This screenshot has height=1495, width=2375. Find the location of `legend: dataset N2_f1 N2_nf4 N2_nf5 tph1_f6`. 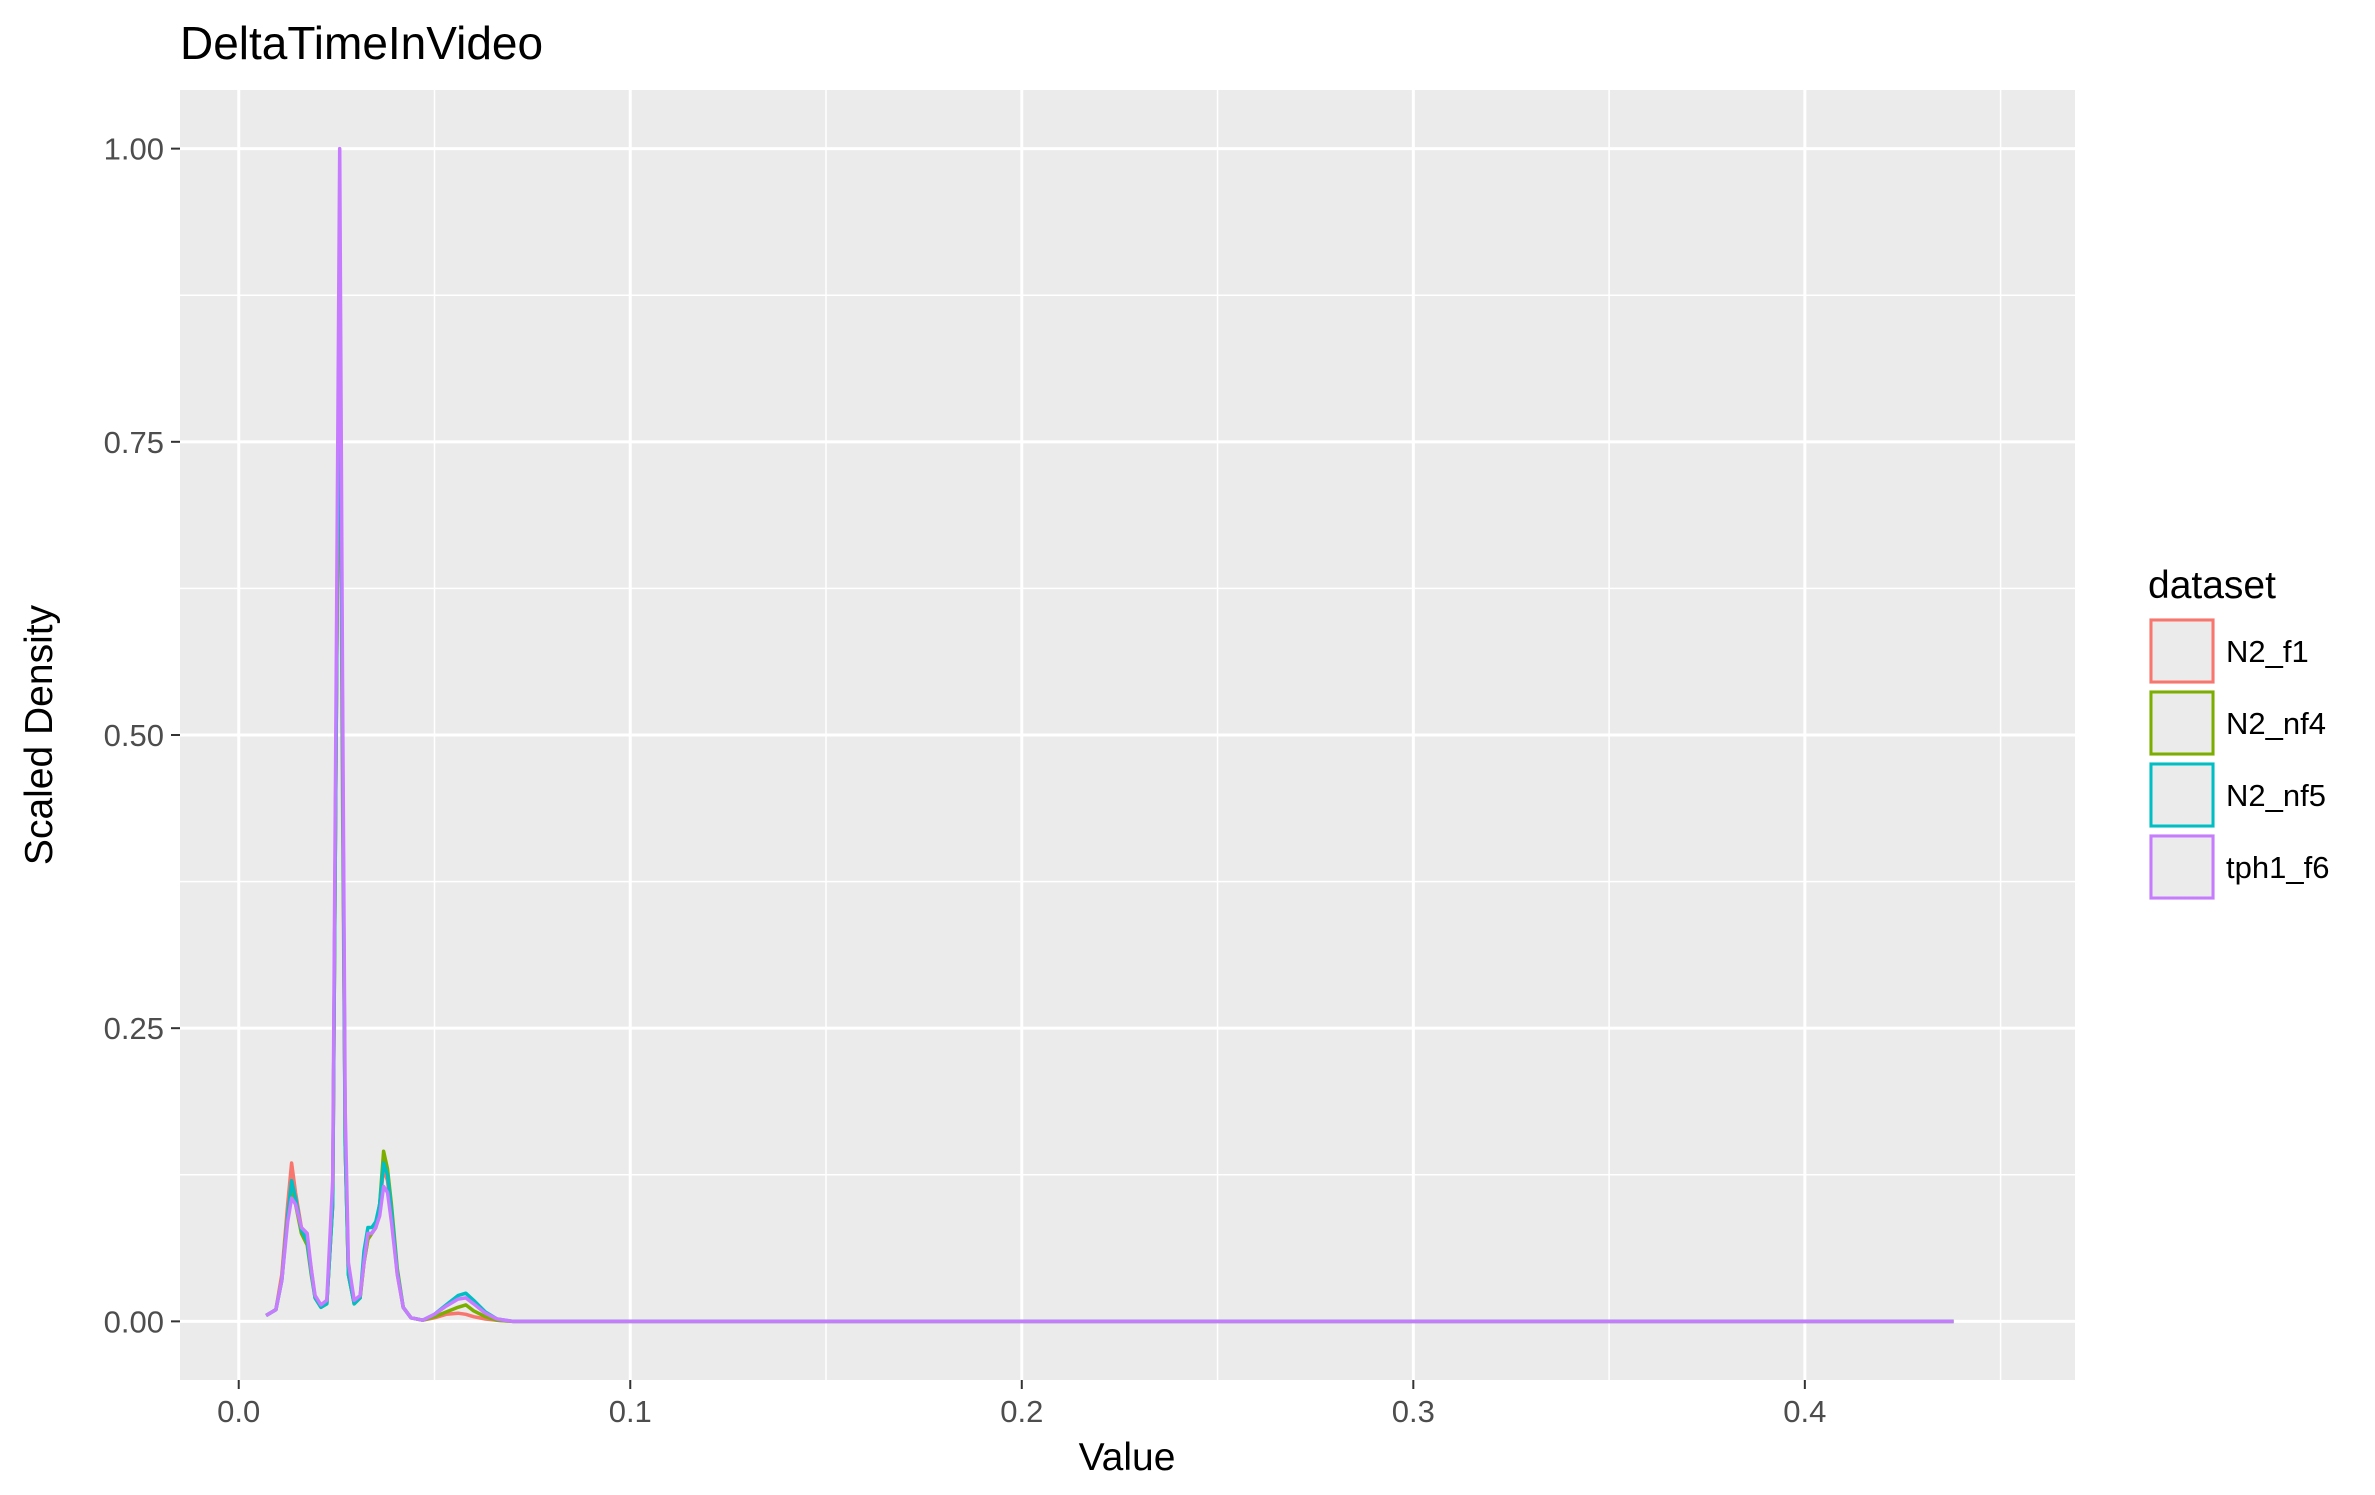

legend: dataset N2_f1 N2_nf4 N2_nf5 tph1_f6 is located at coordinates (2238, 733).